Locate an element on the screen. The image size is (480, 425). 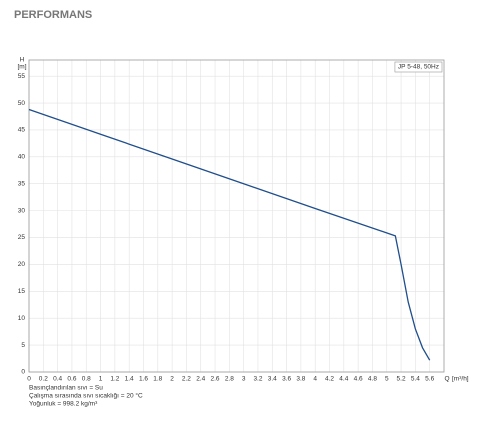
legend-box is located at coordinates (418, 67).